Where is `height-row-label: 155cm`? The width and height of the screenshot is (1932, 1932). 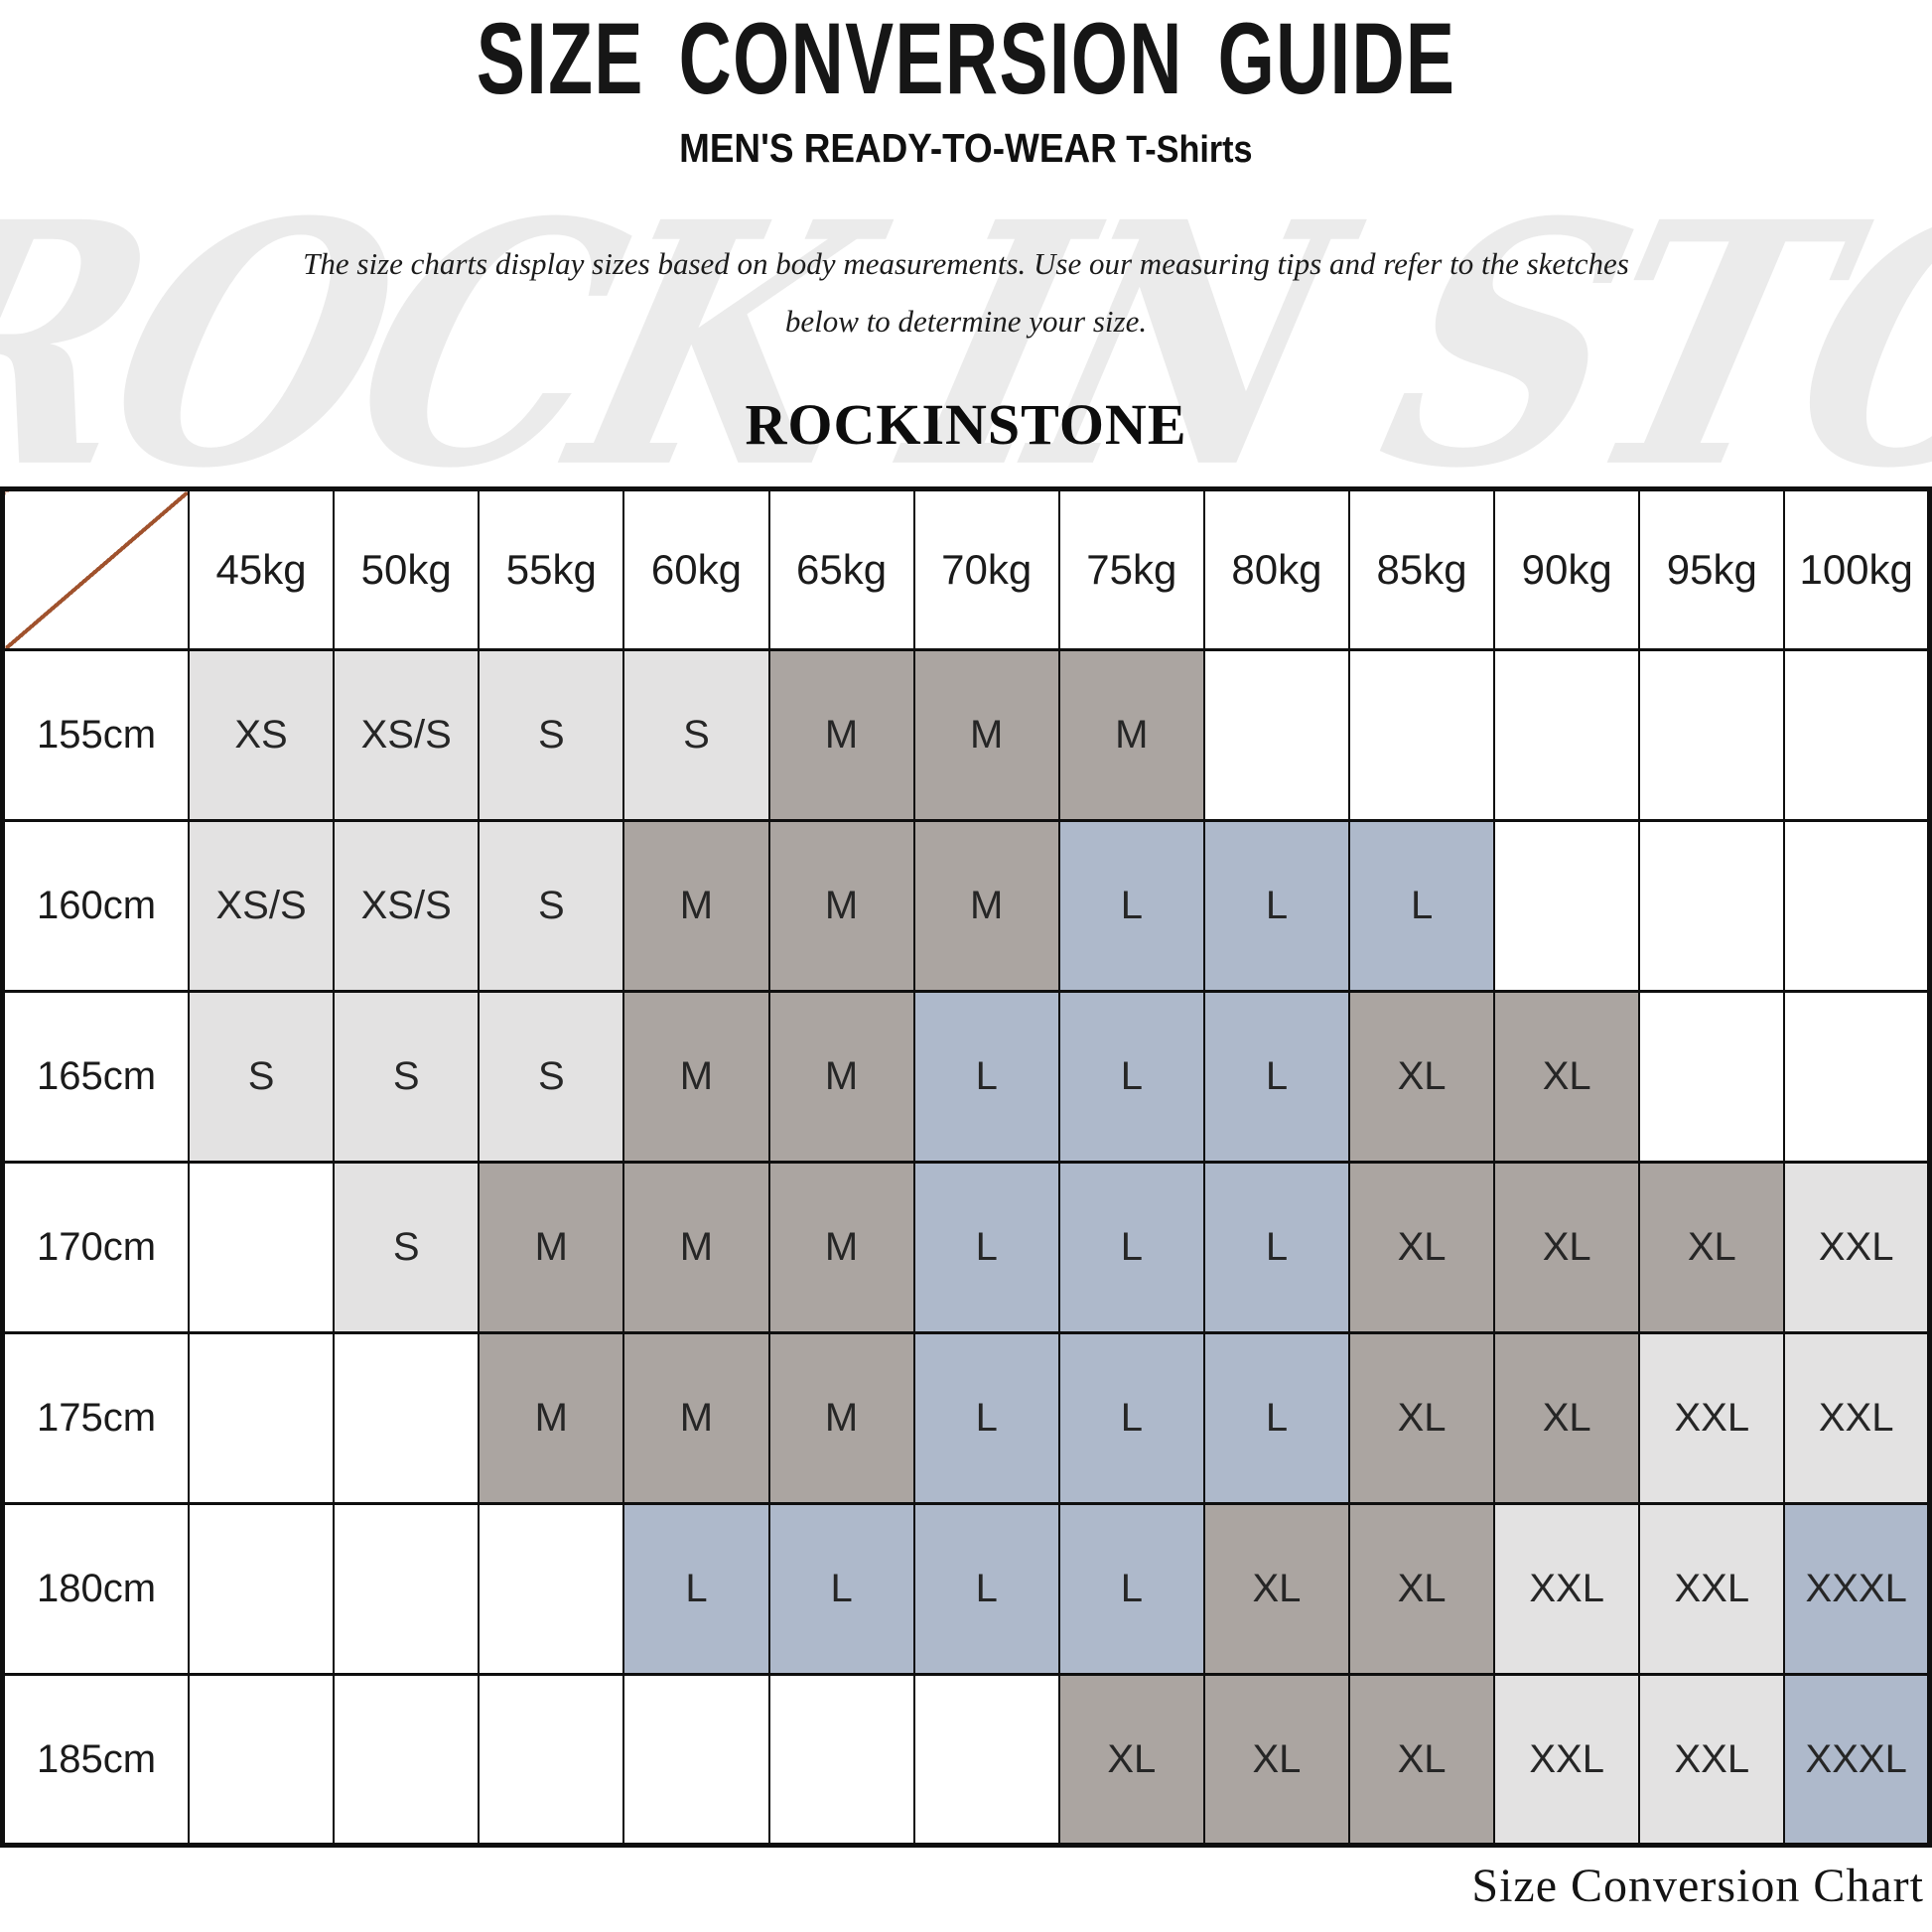
height-row-label: 155cm is located at coordinates (96, 735).